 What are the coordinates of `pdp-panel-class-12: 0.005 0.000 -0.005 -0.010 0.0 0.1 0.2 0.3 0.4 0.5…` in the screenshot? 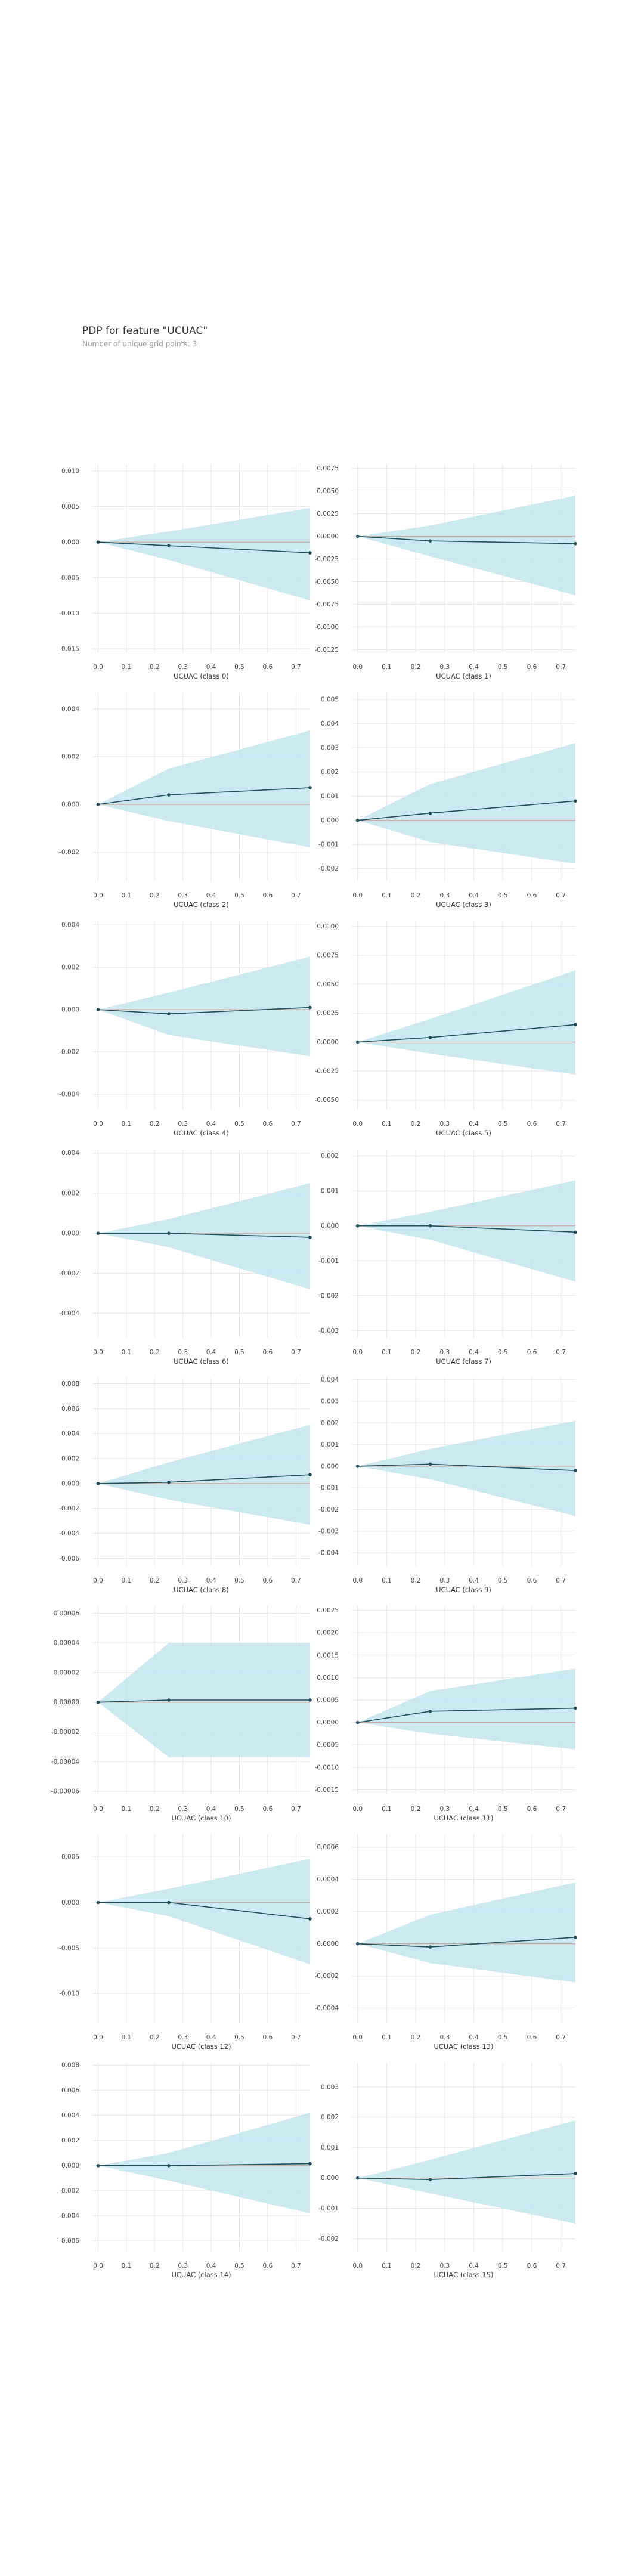 It's located at (185, 1943).